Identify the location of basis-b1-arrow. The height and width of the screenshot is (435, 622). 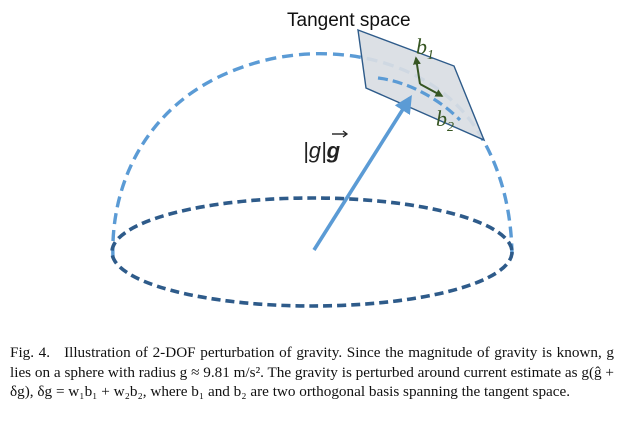
(417, 70).